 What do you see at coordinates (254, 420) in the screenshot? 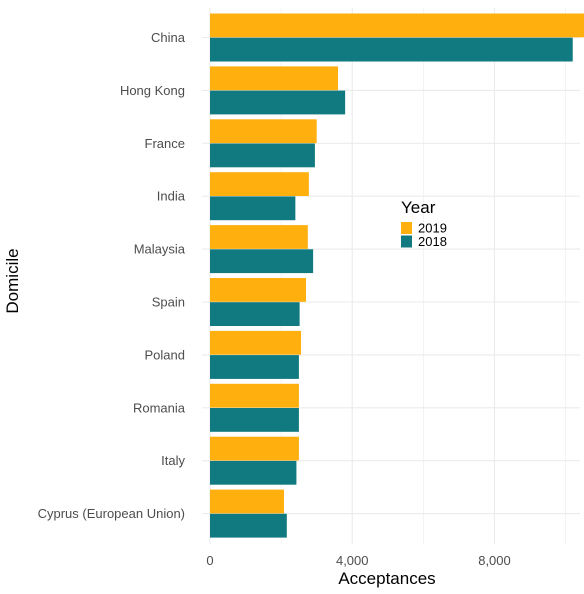
I see `bar-2018-romania` at bounding box center [254, 420].